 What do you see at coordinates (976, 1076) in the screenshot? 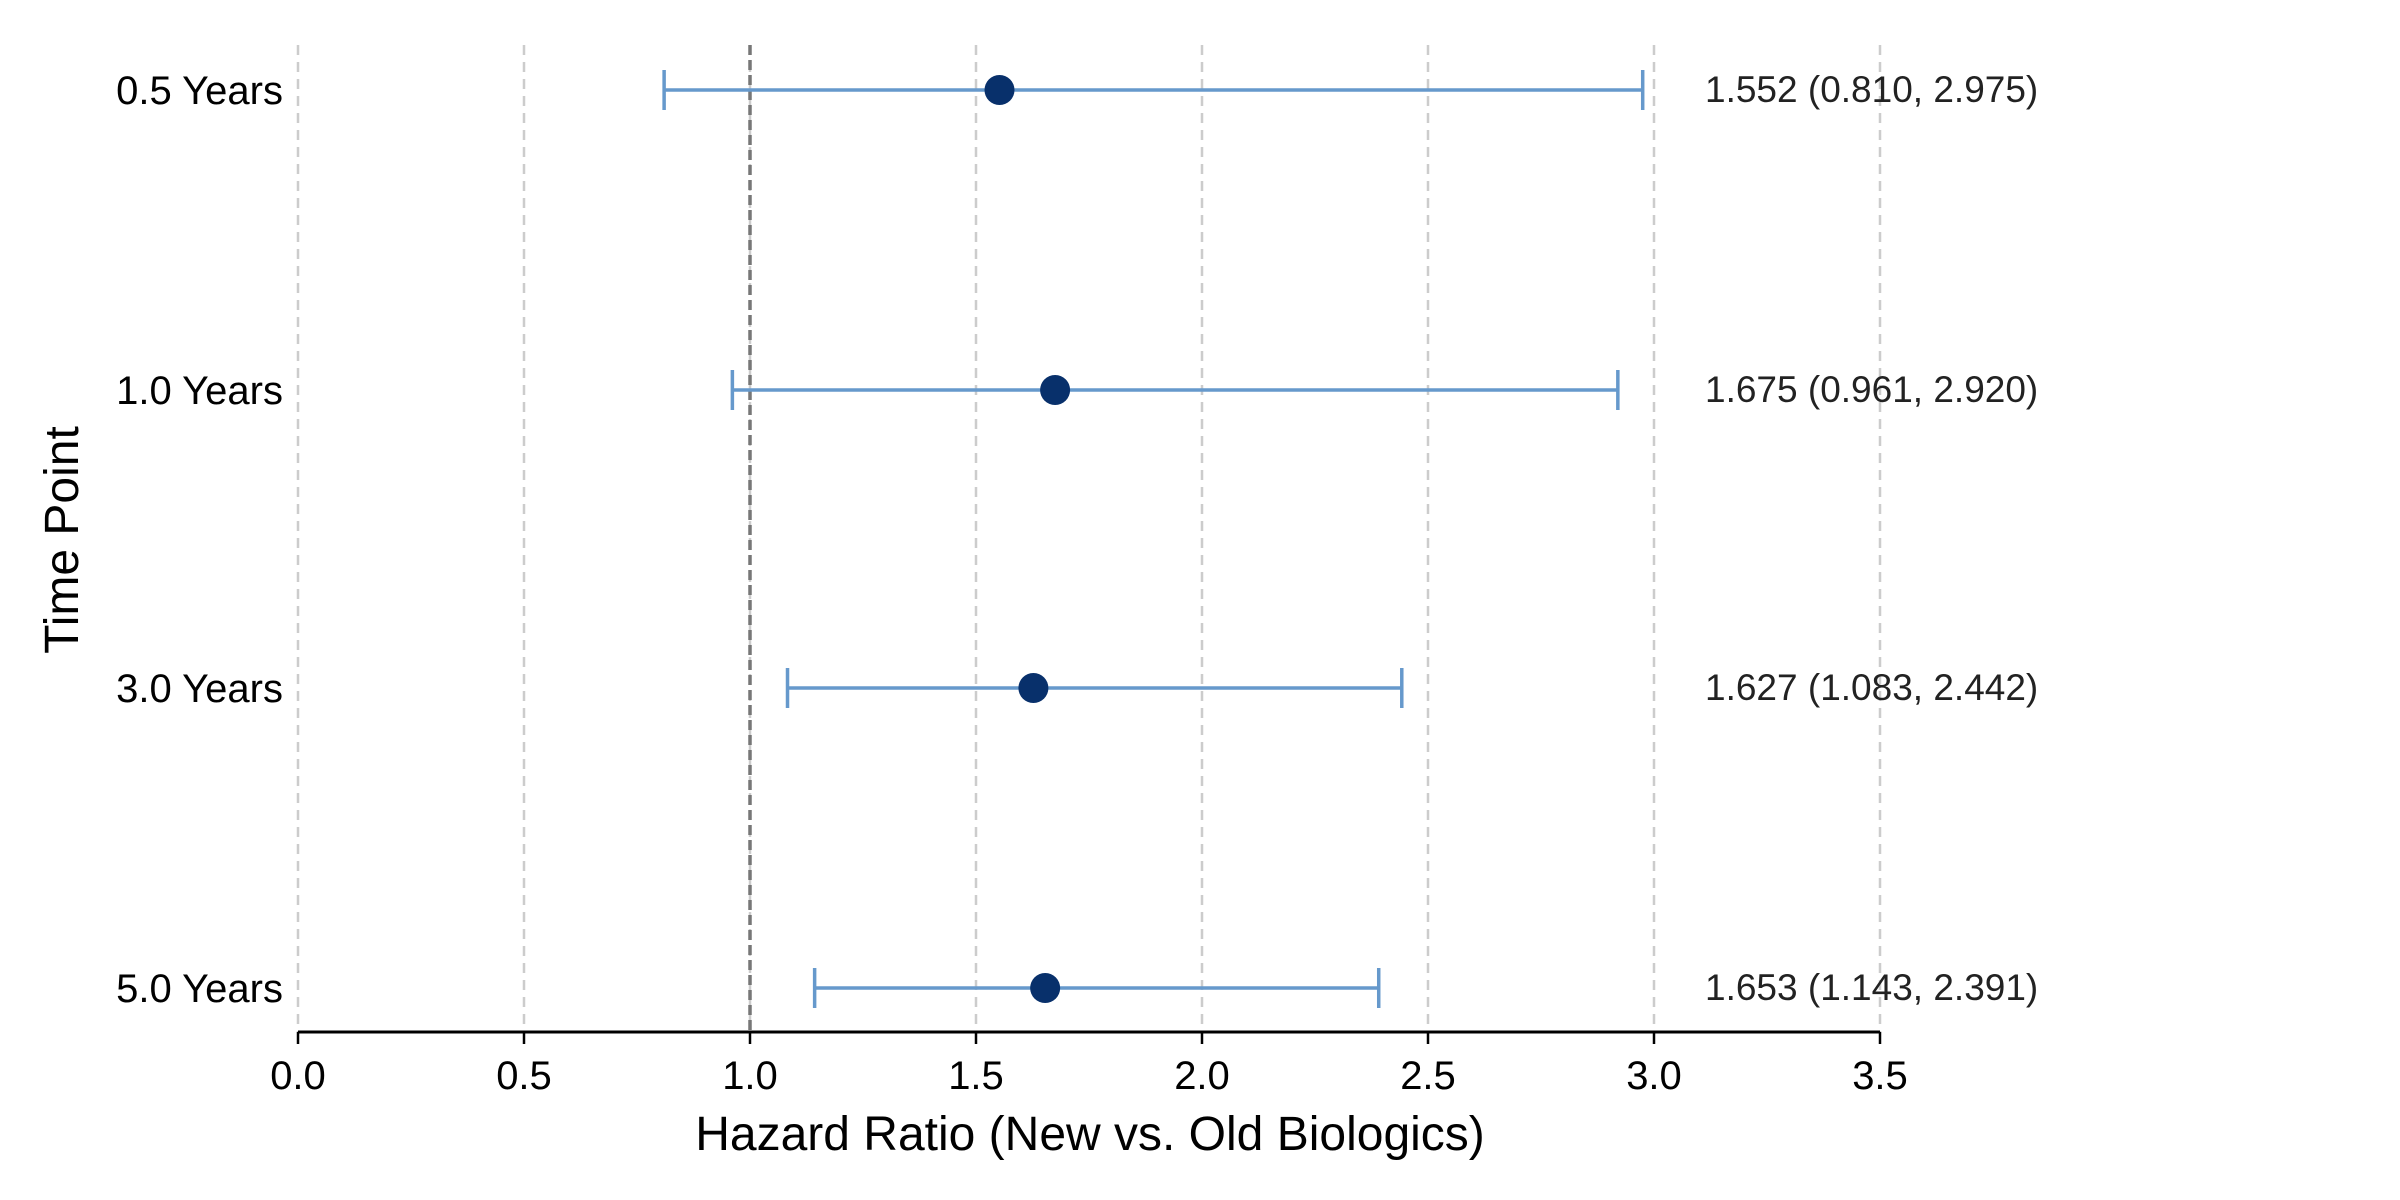
I see `x-tick-label-3: 1.5` at bounding box center [976, 1076].